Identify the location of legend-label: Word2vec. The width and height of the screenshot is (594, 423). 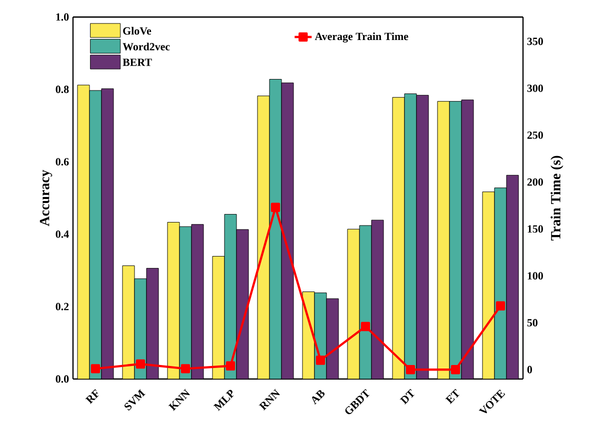
(146, 46).